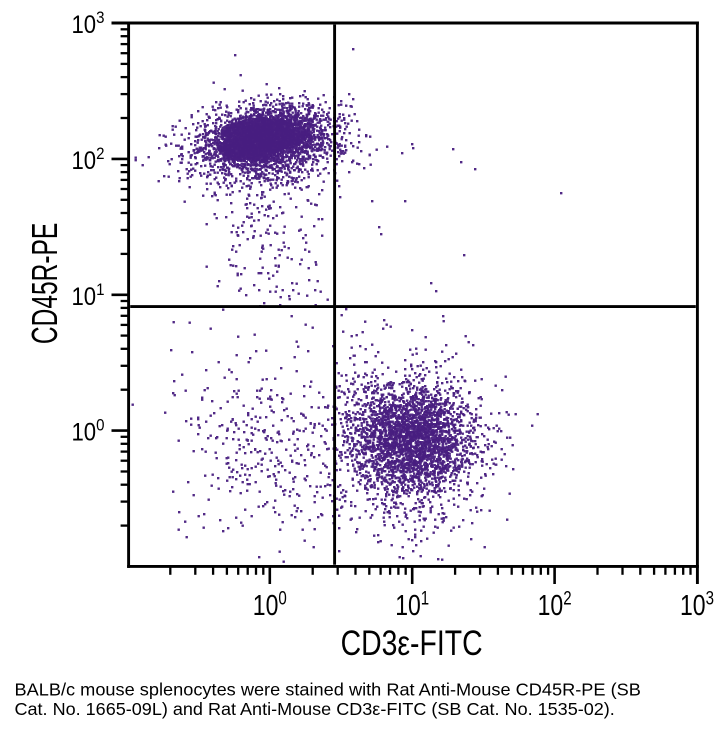  What do you see at coordinates (412, 643) in the screenshot?
I see `svg-text: CD3ε-FITC` at bounding box center [412, 643].